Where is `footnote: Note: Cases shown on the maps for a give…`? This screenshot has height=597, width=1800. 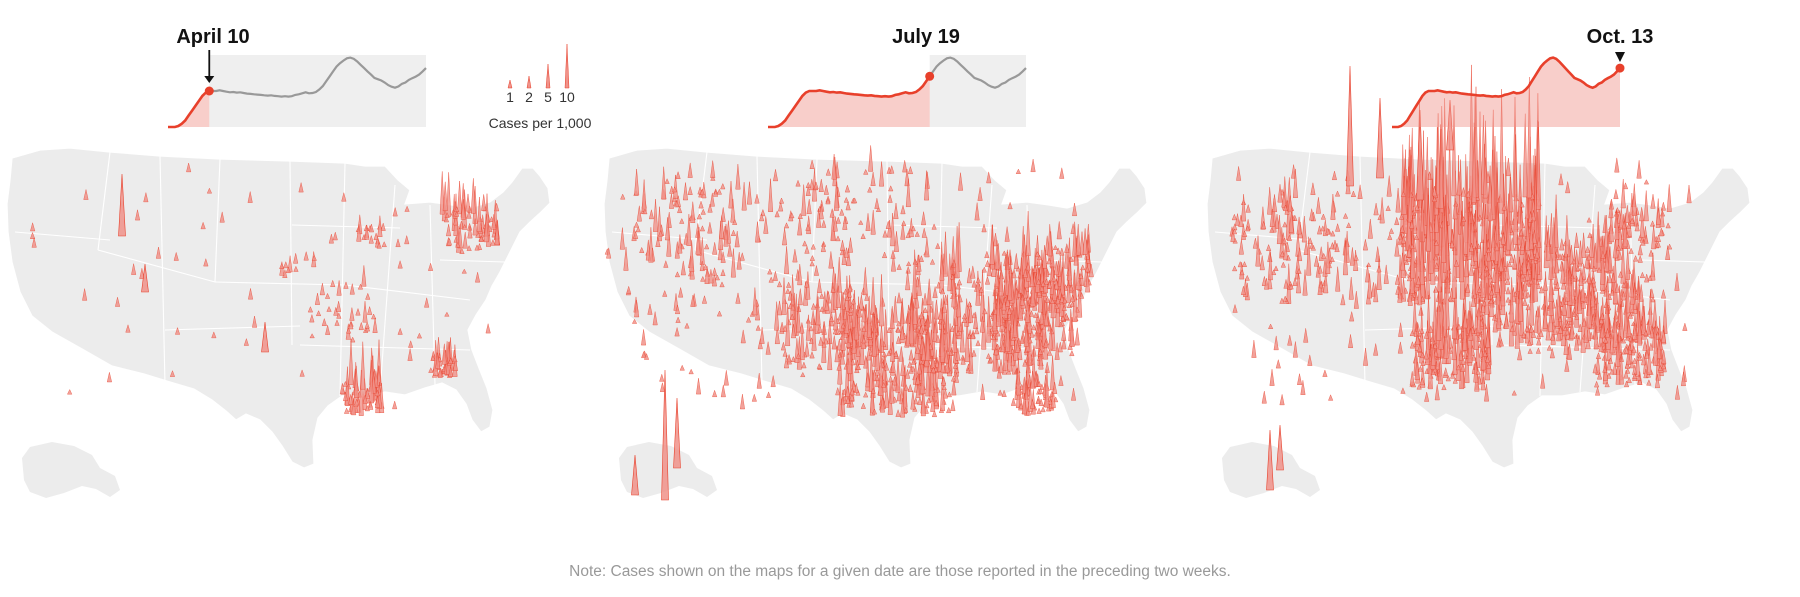 footnote: Note: Cases shown on the maps for a give… is located at coordinates (900, 571).